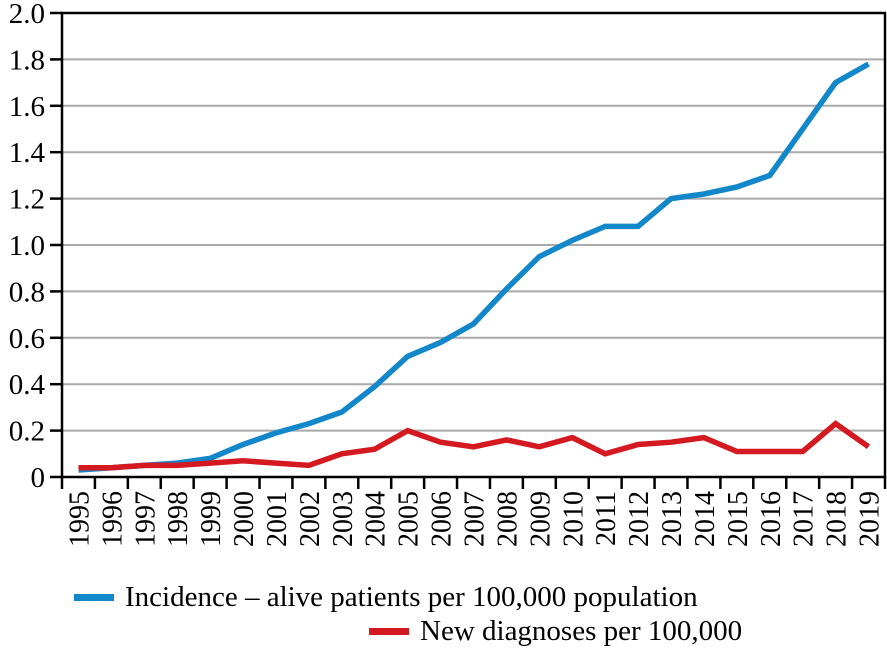 This screenshot has width=887, height=652. What do you see at coordinates (112, 519) in the screenshot?
I see `x-tick-label: 1996` at bounding box center [112, 519].